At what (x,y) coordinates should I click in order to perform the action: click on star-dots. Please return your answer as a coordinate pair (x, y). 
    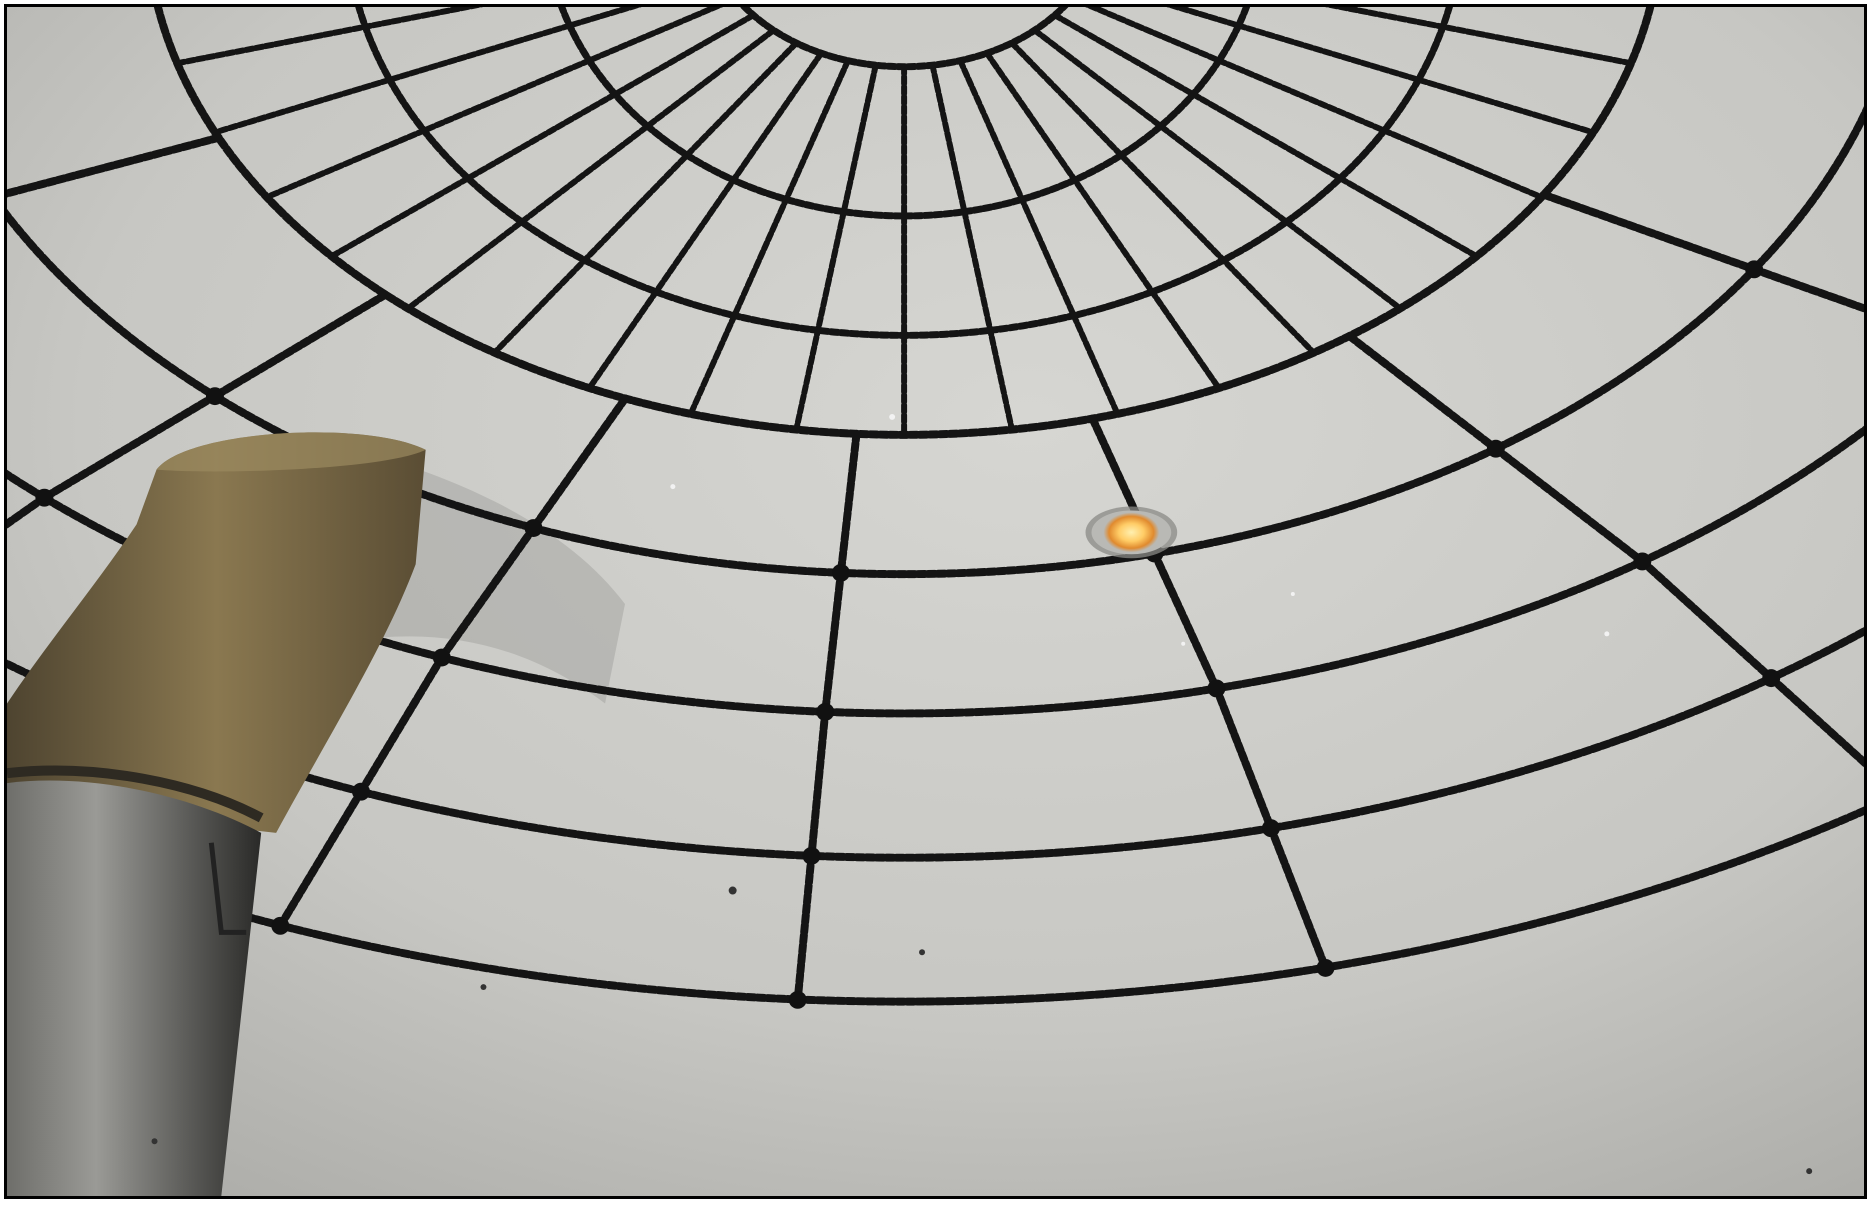
    Looking at the image, I should click on (1140, 529).